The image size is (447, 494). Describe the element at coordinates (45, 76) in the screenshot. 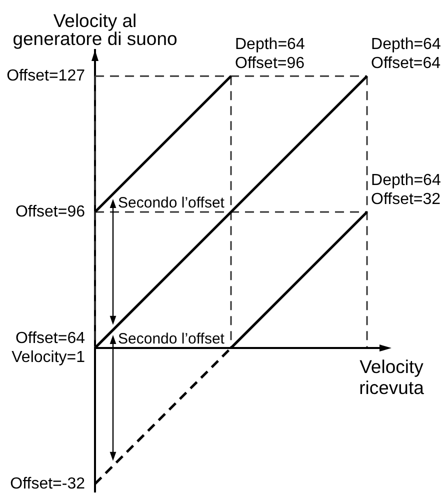

I see `text: Offset=127` at that location.